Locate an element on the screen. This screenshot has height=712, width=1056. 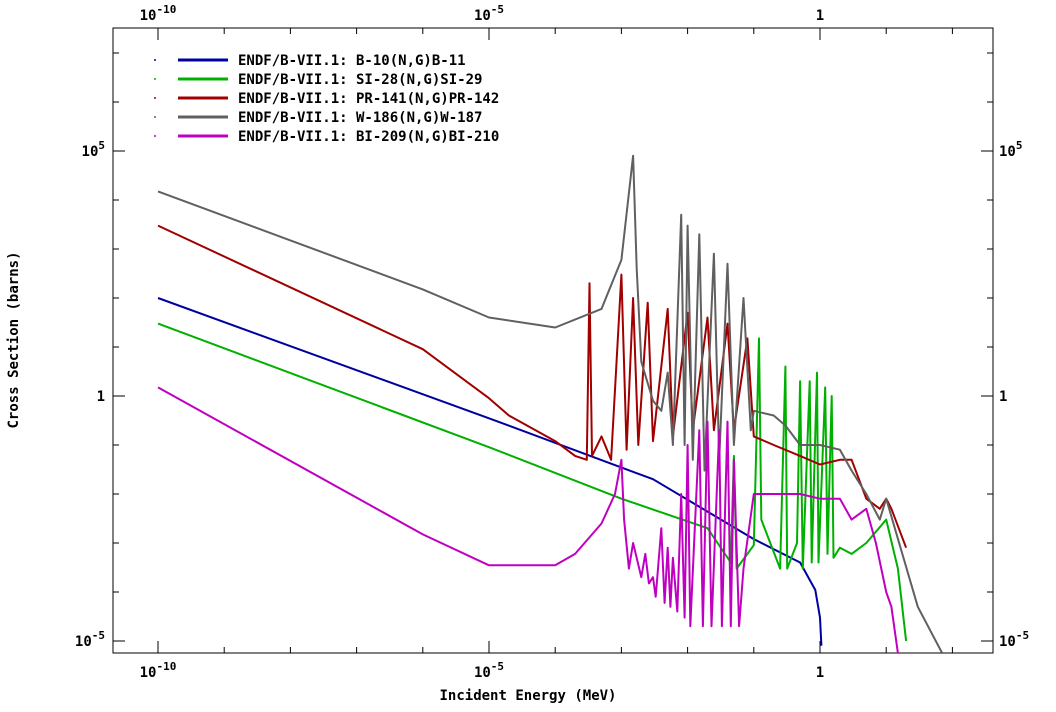
x-tick-label-top: 10-5 is located at coordinates (489, 13).